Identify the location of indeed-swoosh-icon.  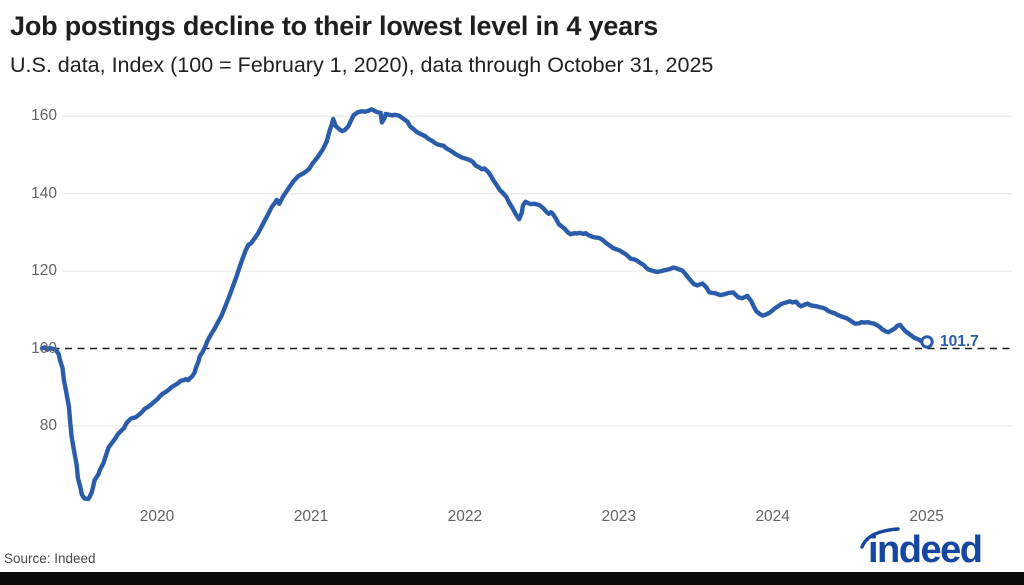
(880, 538).